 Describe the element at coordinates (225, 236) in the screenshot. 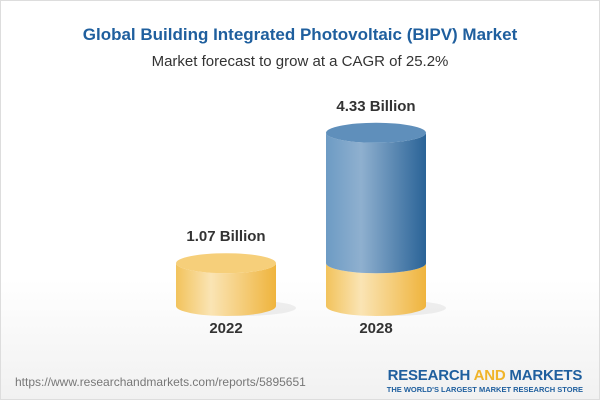

I see `data-label: 1.07 Billion` at that location.